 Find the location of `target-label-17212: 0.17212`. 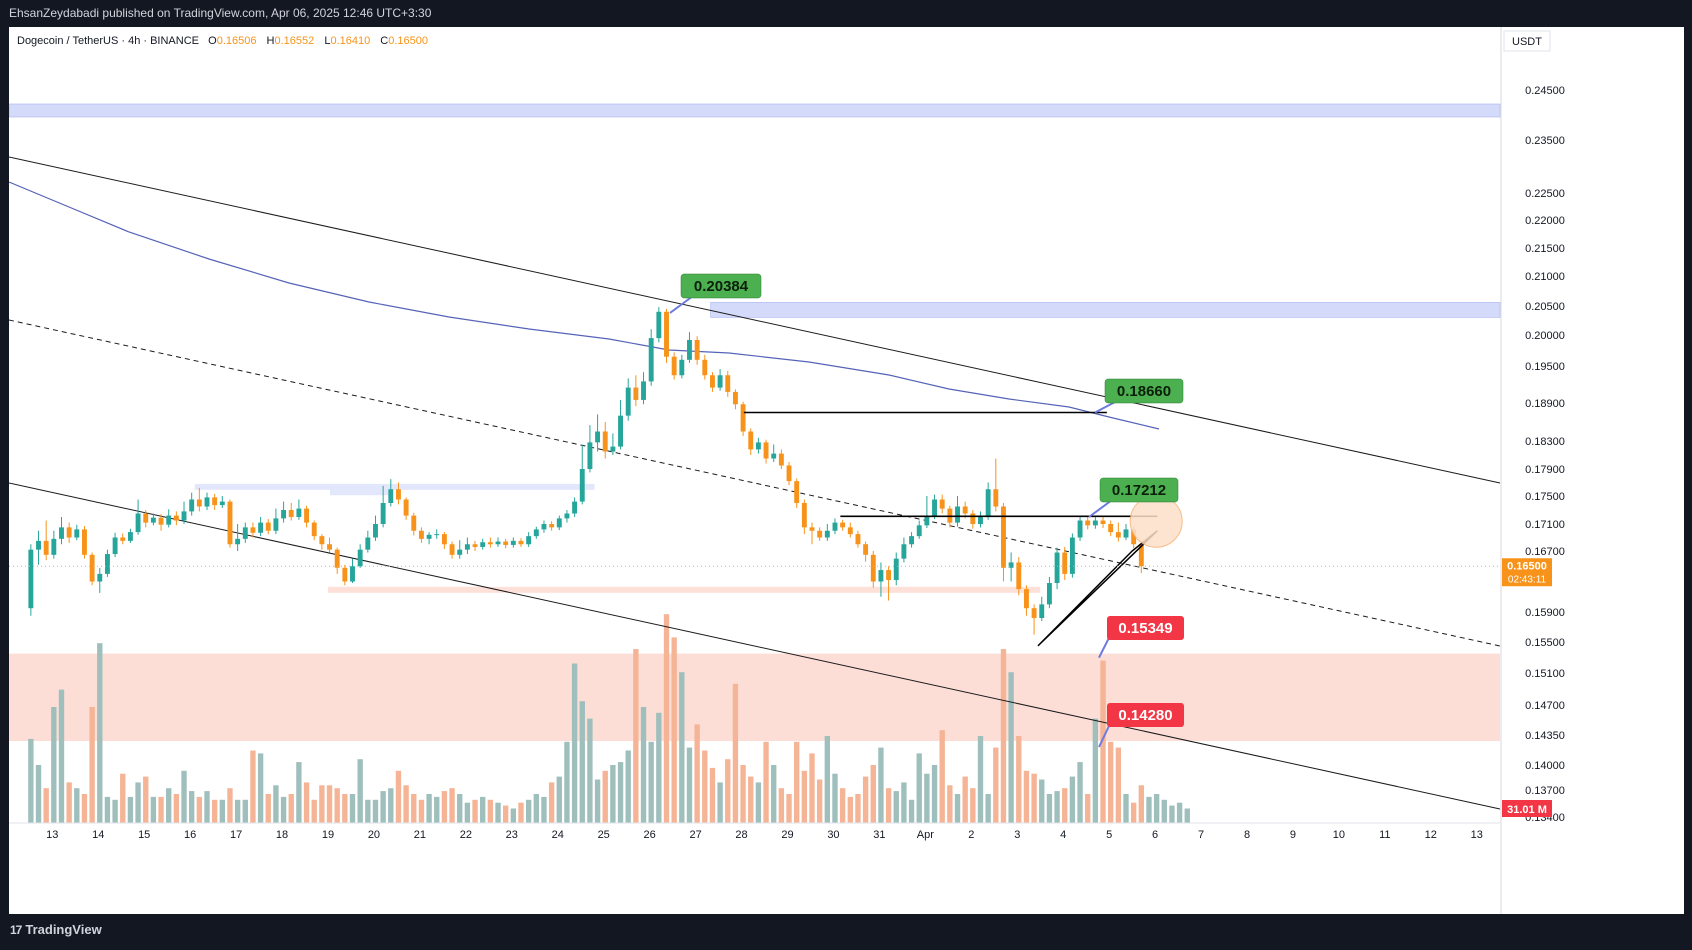

target-label-17212: 0.17212 is located at coordinates (1133, 497).